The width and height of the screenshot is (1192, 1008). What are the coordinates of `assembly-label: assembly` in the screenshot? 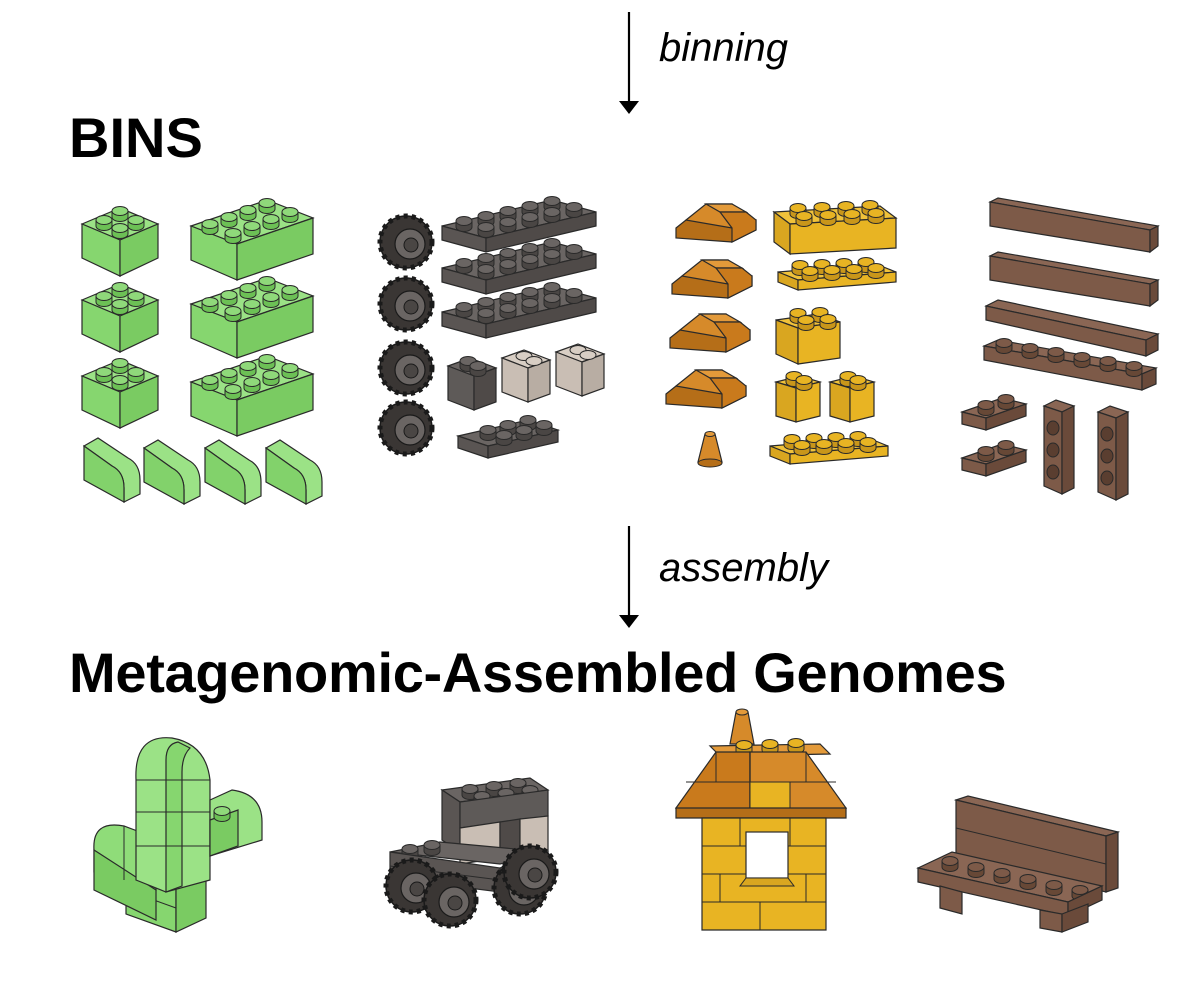 It's located at (743, 568).